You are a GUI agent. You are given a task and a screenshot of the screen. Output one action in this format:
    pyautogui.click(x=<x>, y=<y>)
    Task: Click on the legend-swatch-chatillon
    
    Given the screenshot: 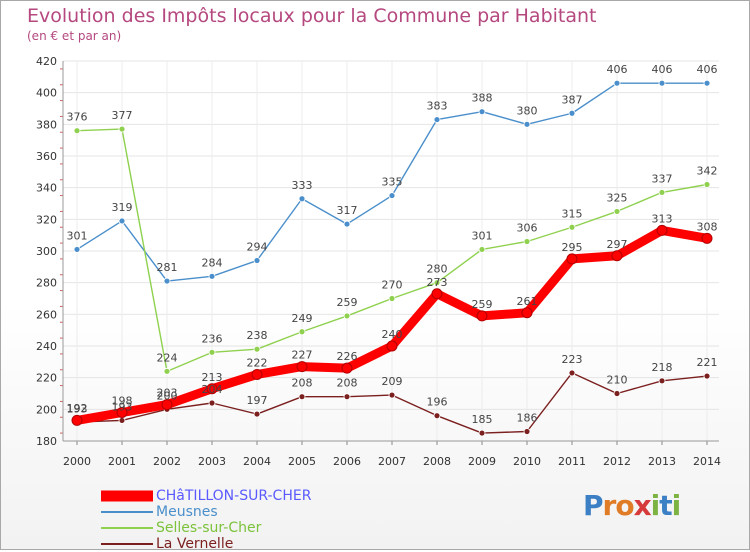 What is the action you would take?
    pyautogui.click(x=127, y=496)
    